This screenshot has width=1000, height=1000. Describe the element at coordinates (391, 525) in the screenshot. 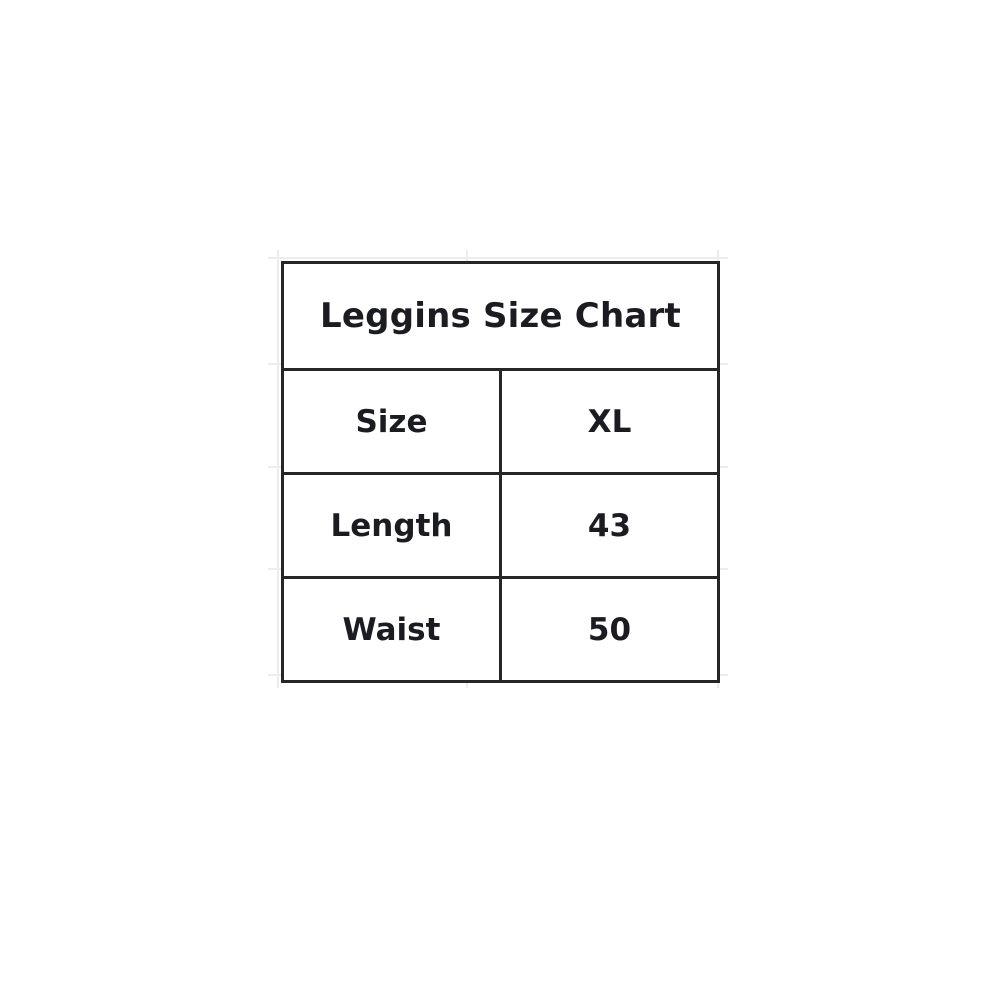

I see `row-label-length: Length` at that location.